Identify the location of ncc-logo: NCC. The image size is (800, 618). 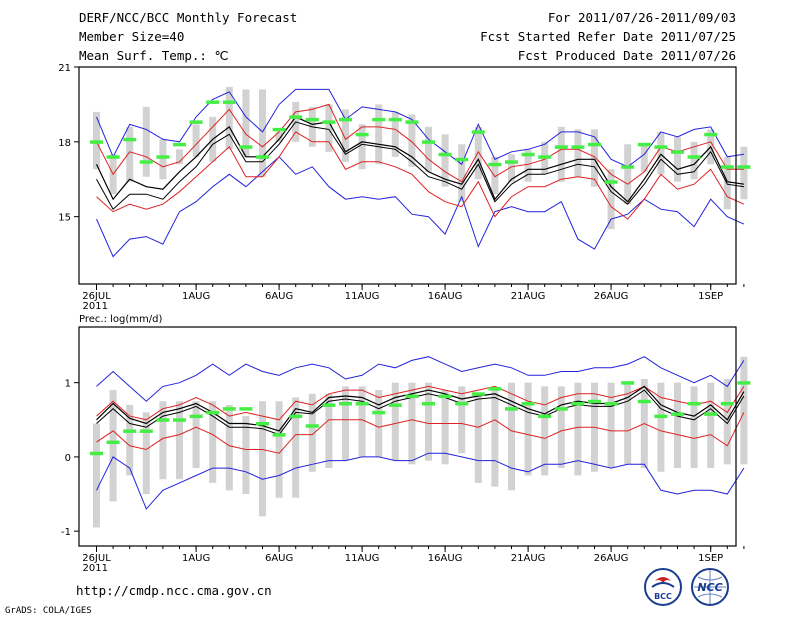
(710, 587).